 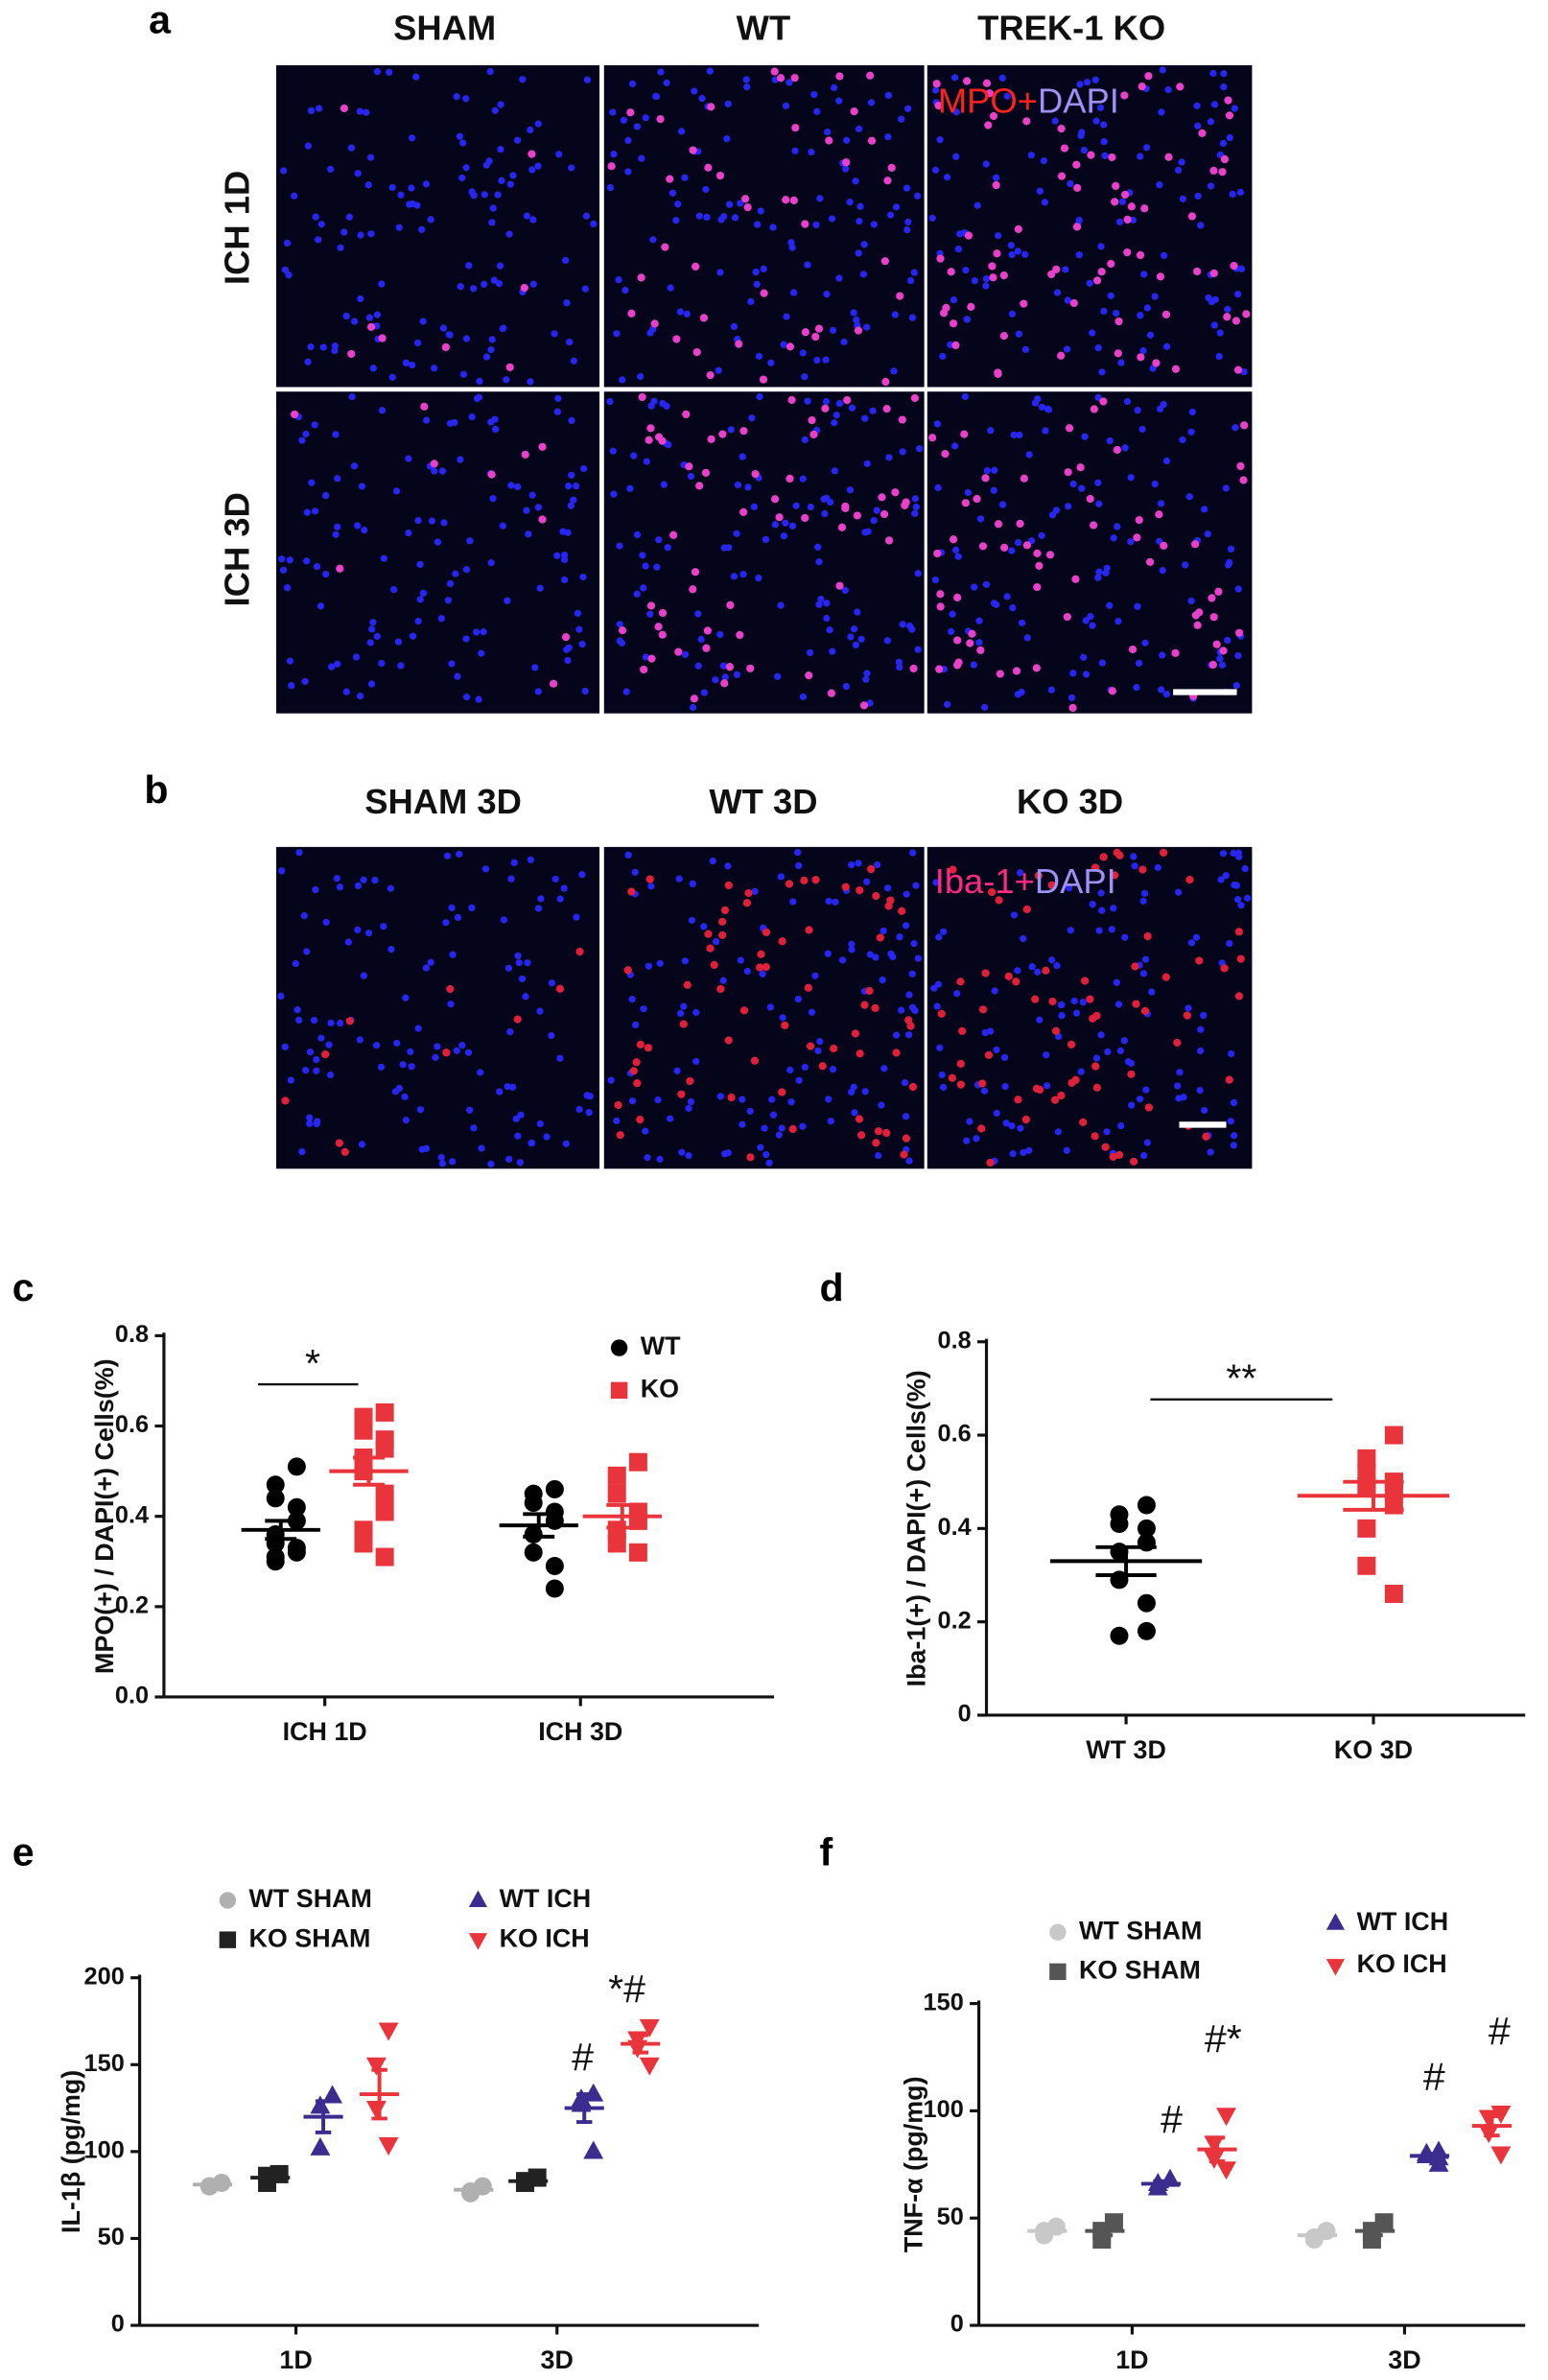 What do you see at coordinates (160, 21) in the screenshot?
I see `panel-label: a` at bounding box center [160, 21].